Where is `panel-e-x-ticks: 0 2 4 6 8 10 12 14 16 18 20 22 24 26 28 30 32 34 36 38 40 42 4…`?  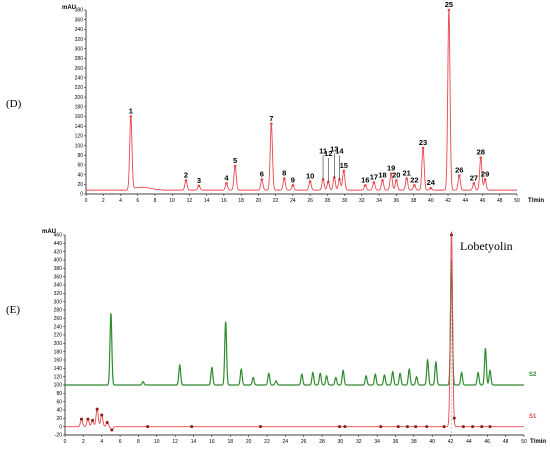
panel-e-x-ticks: 0 2 4 6 8 10 12 14 16 18 20 22 24 26 28 30 32 34 36 38 40 42 4… is located at coordinates (295, 440).